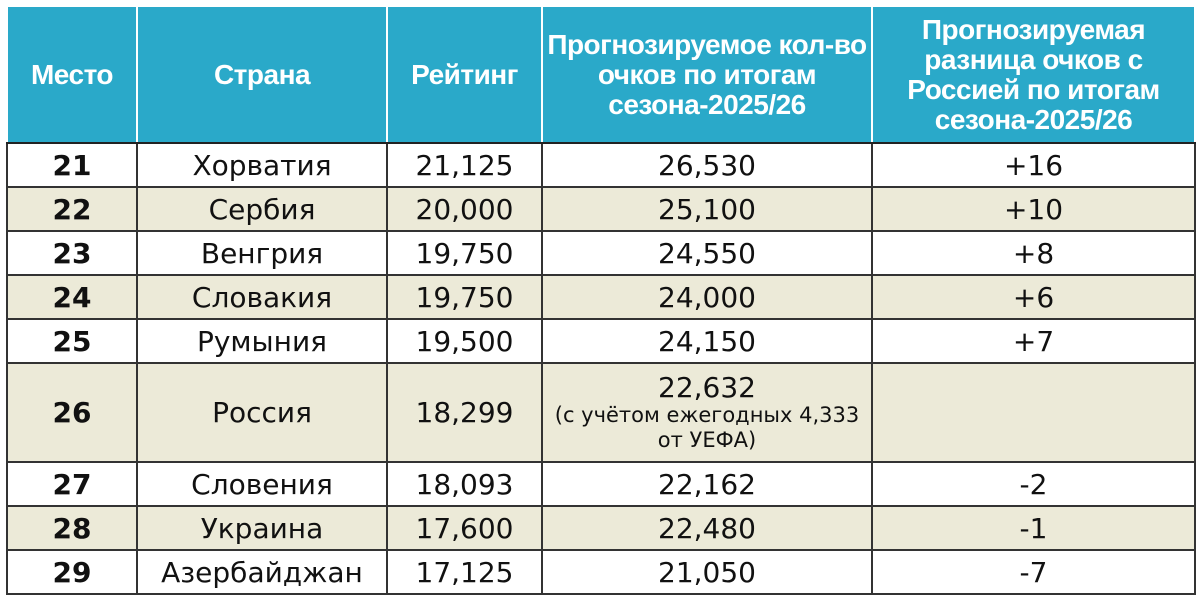 The width and height of the screenshot is (1200, 605). I want to click on table-row: 22 Сербия 20,000 25,100 +10, so click(601, 209).